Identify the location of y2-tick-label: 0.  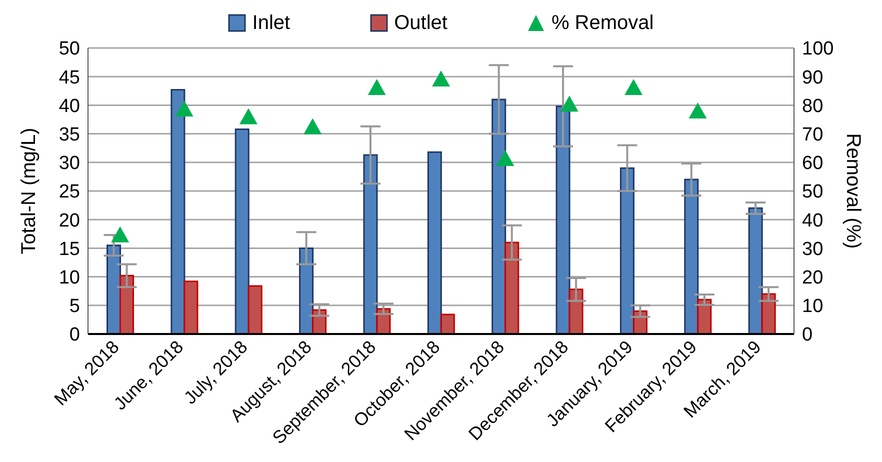
(807, 335).